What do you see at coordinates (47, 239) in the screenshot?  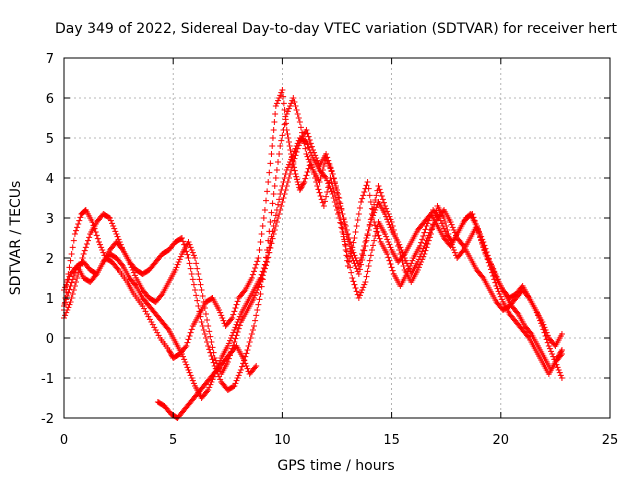 I see `y-tick-labels: -2 -1 0 1 2 3 4 5 6 7` at bounding box center [47, 239].